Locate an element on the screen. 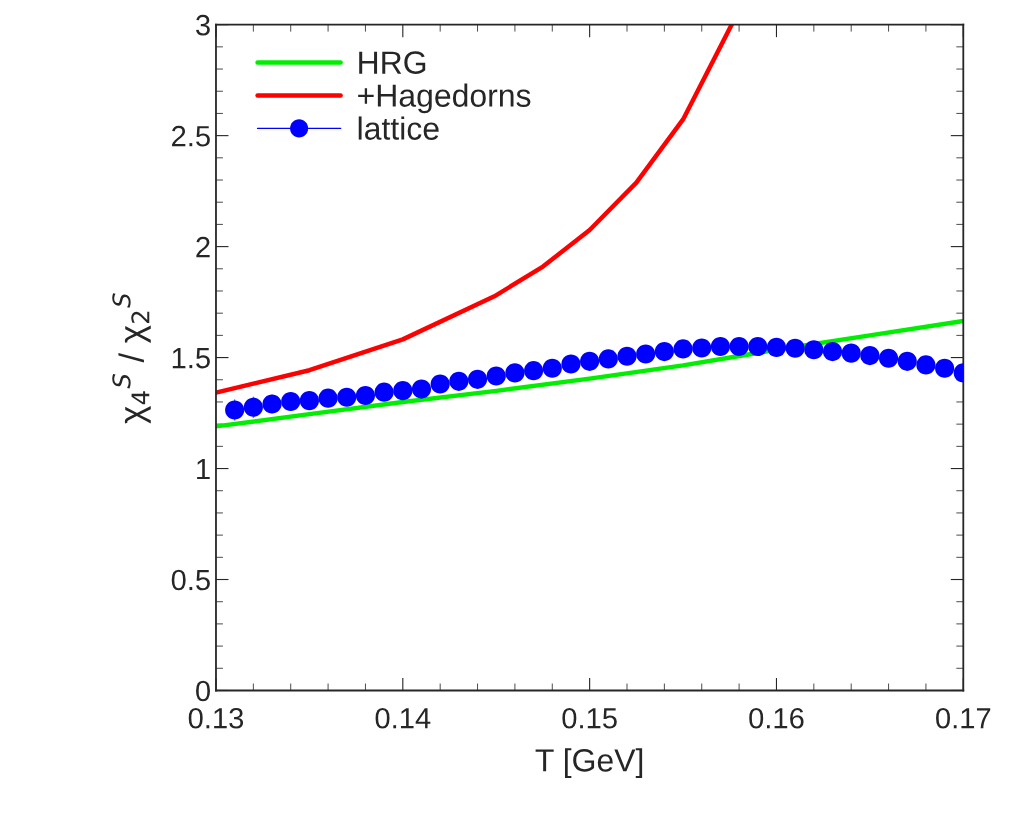  y-tick-label: 0.5 is located at coordinates (190, 580).